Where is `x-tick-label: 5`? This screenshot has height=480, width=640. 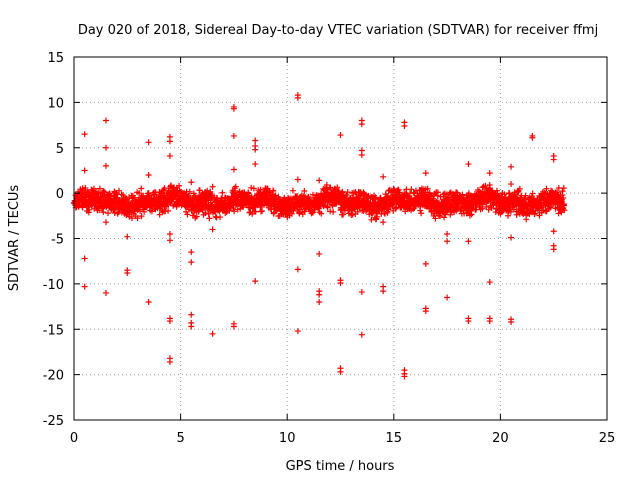 x-tick-label: 5 is located at coordinates (180, 438).